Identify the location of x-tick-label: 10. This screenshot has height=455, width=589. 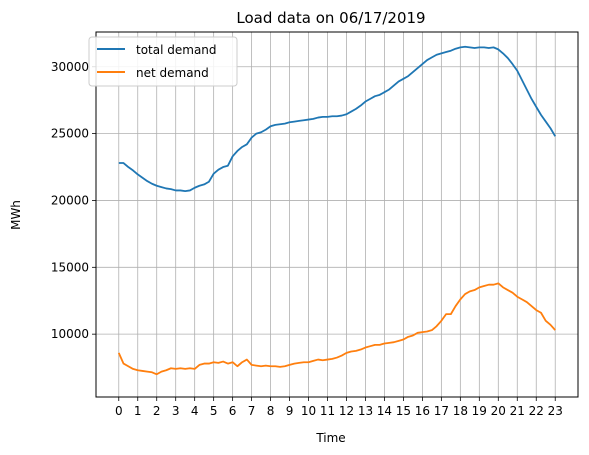
(308, 411).